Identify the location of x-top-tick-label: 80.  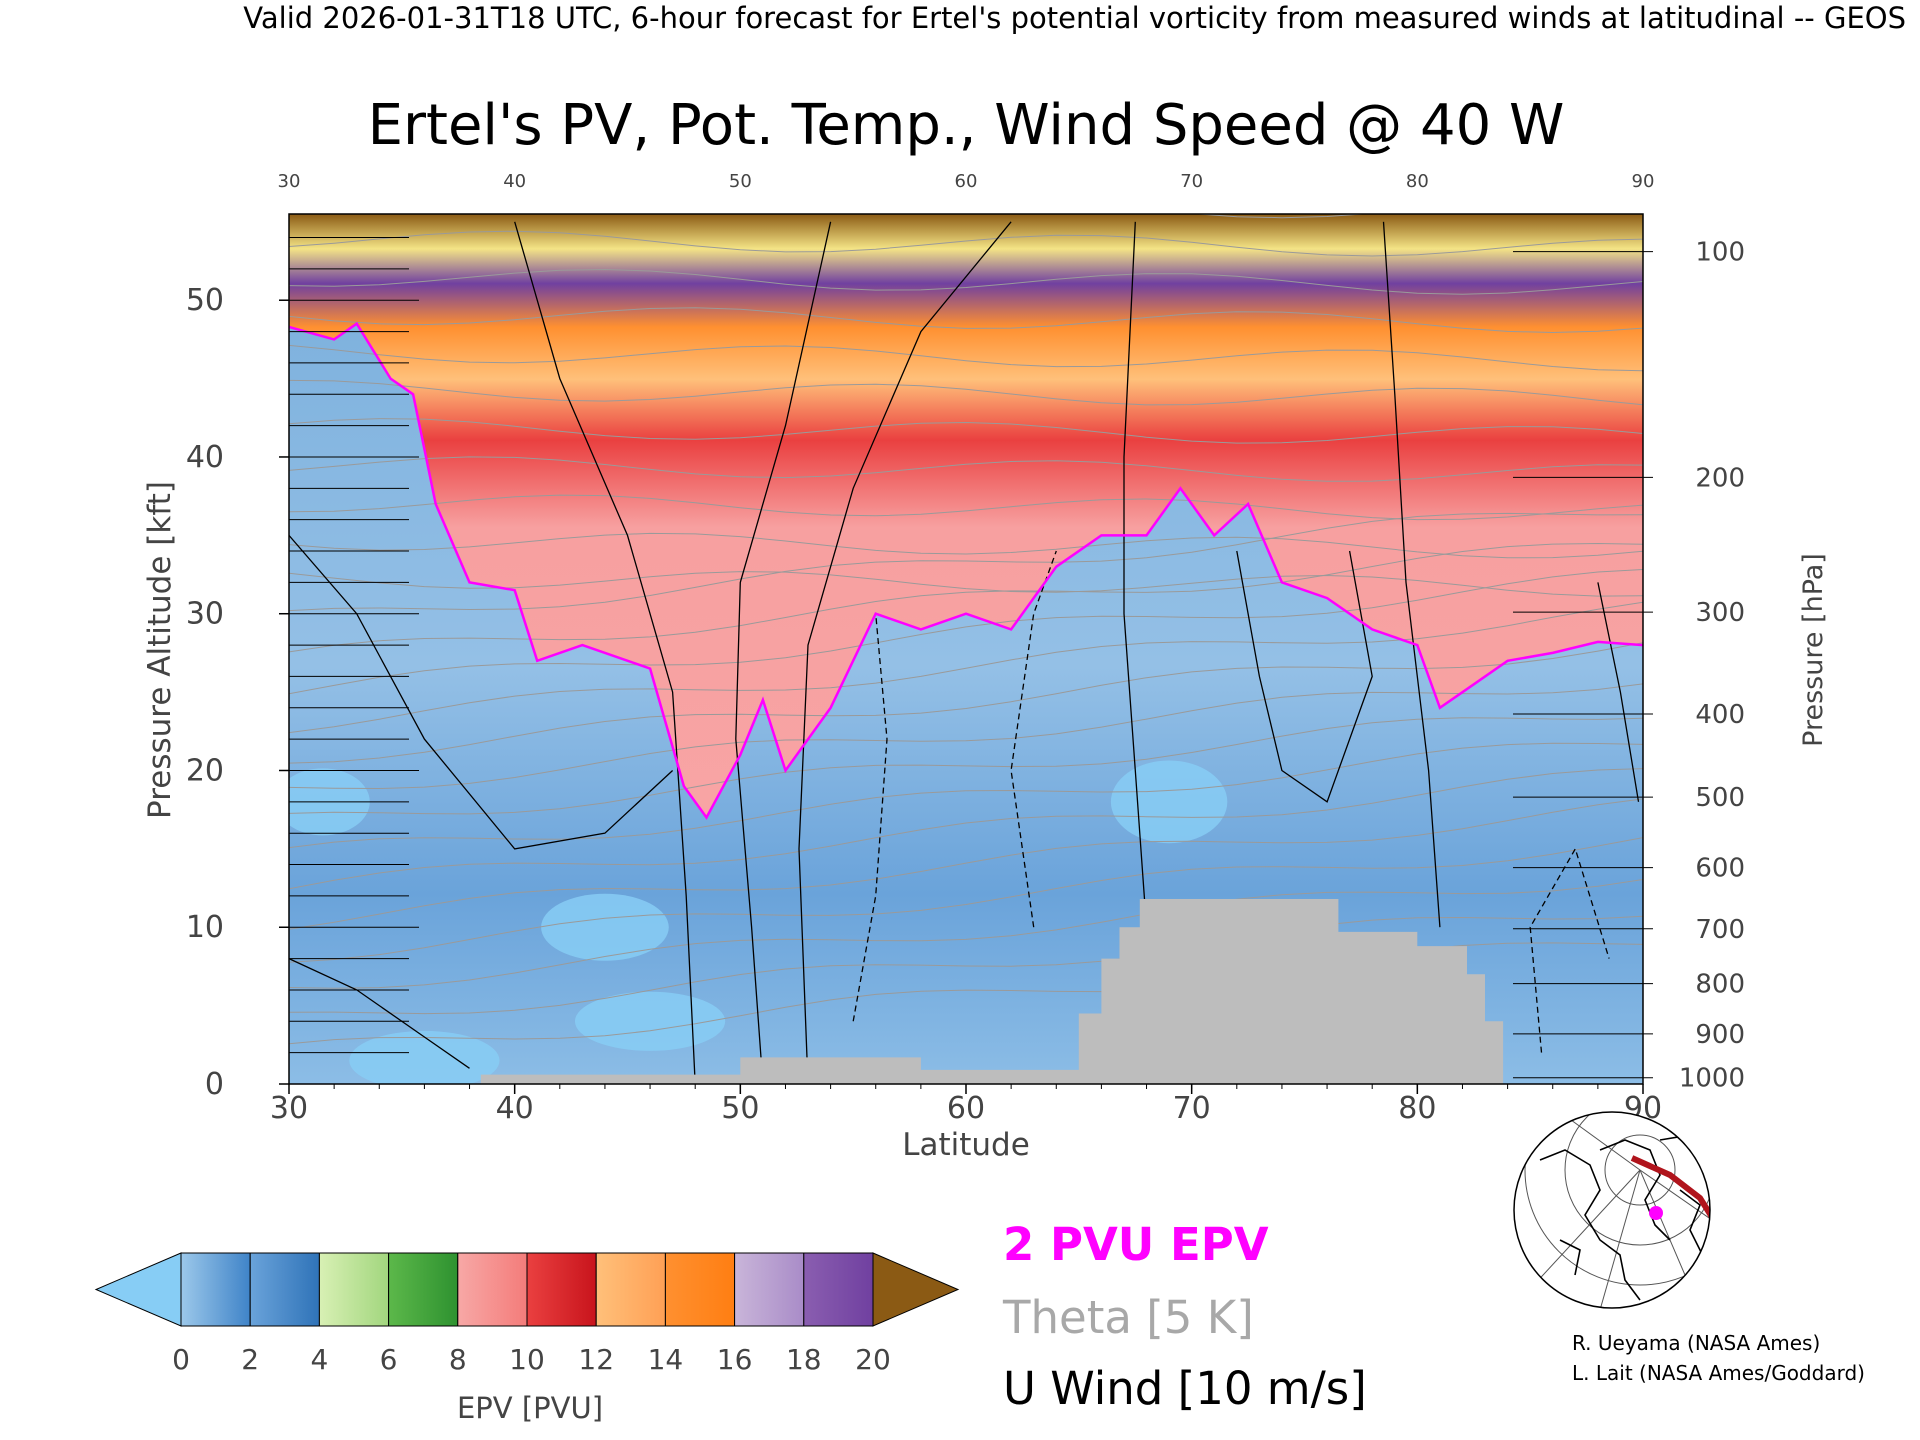
(1417, 181).